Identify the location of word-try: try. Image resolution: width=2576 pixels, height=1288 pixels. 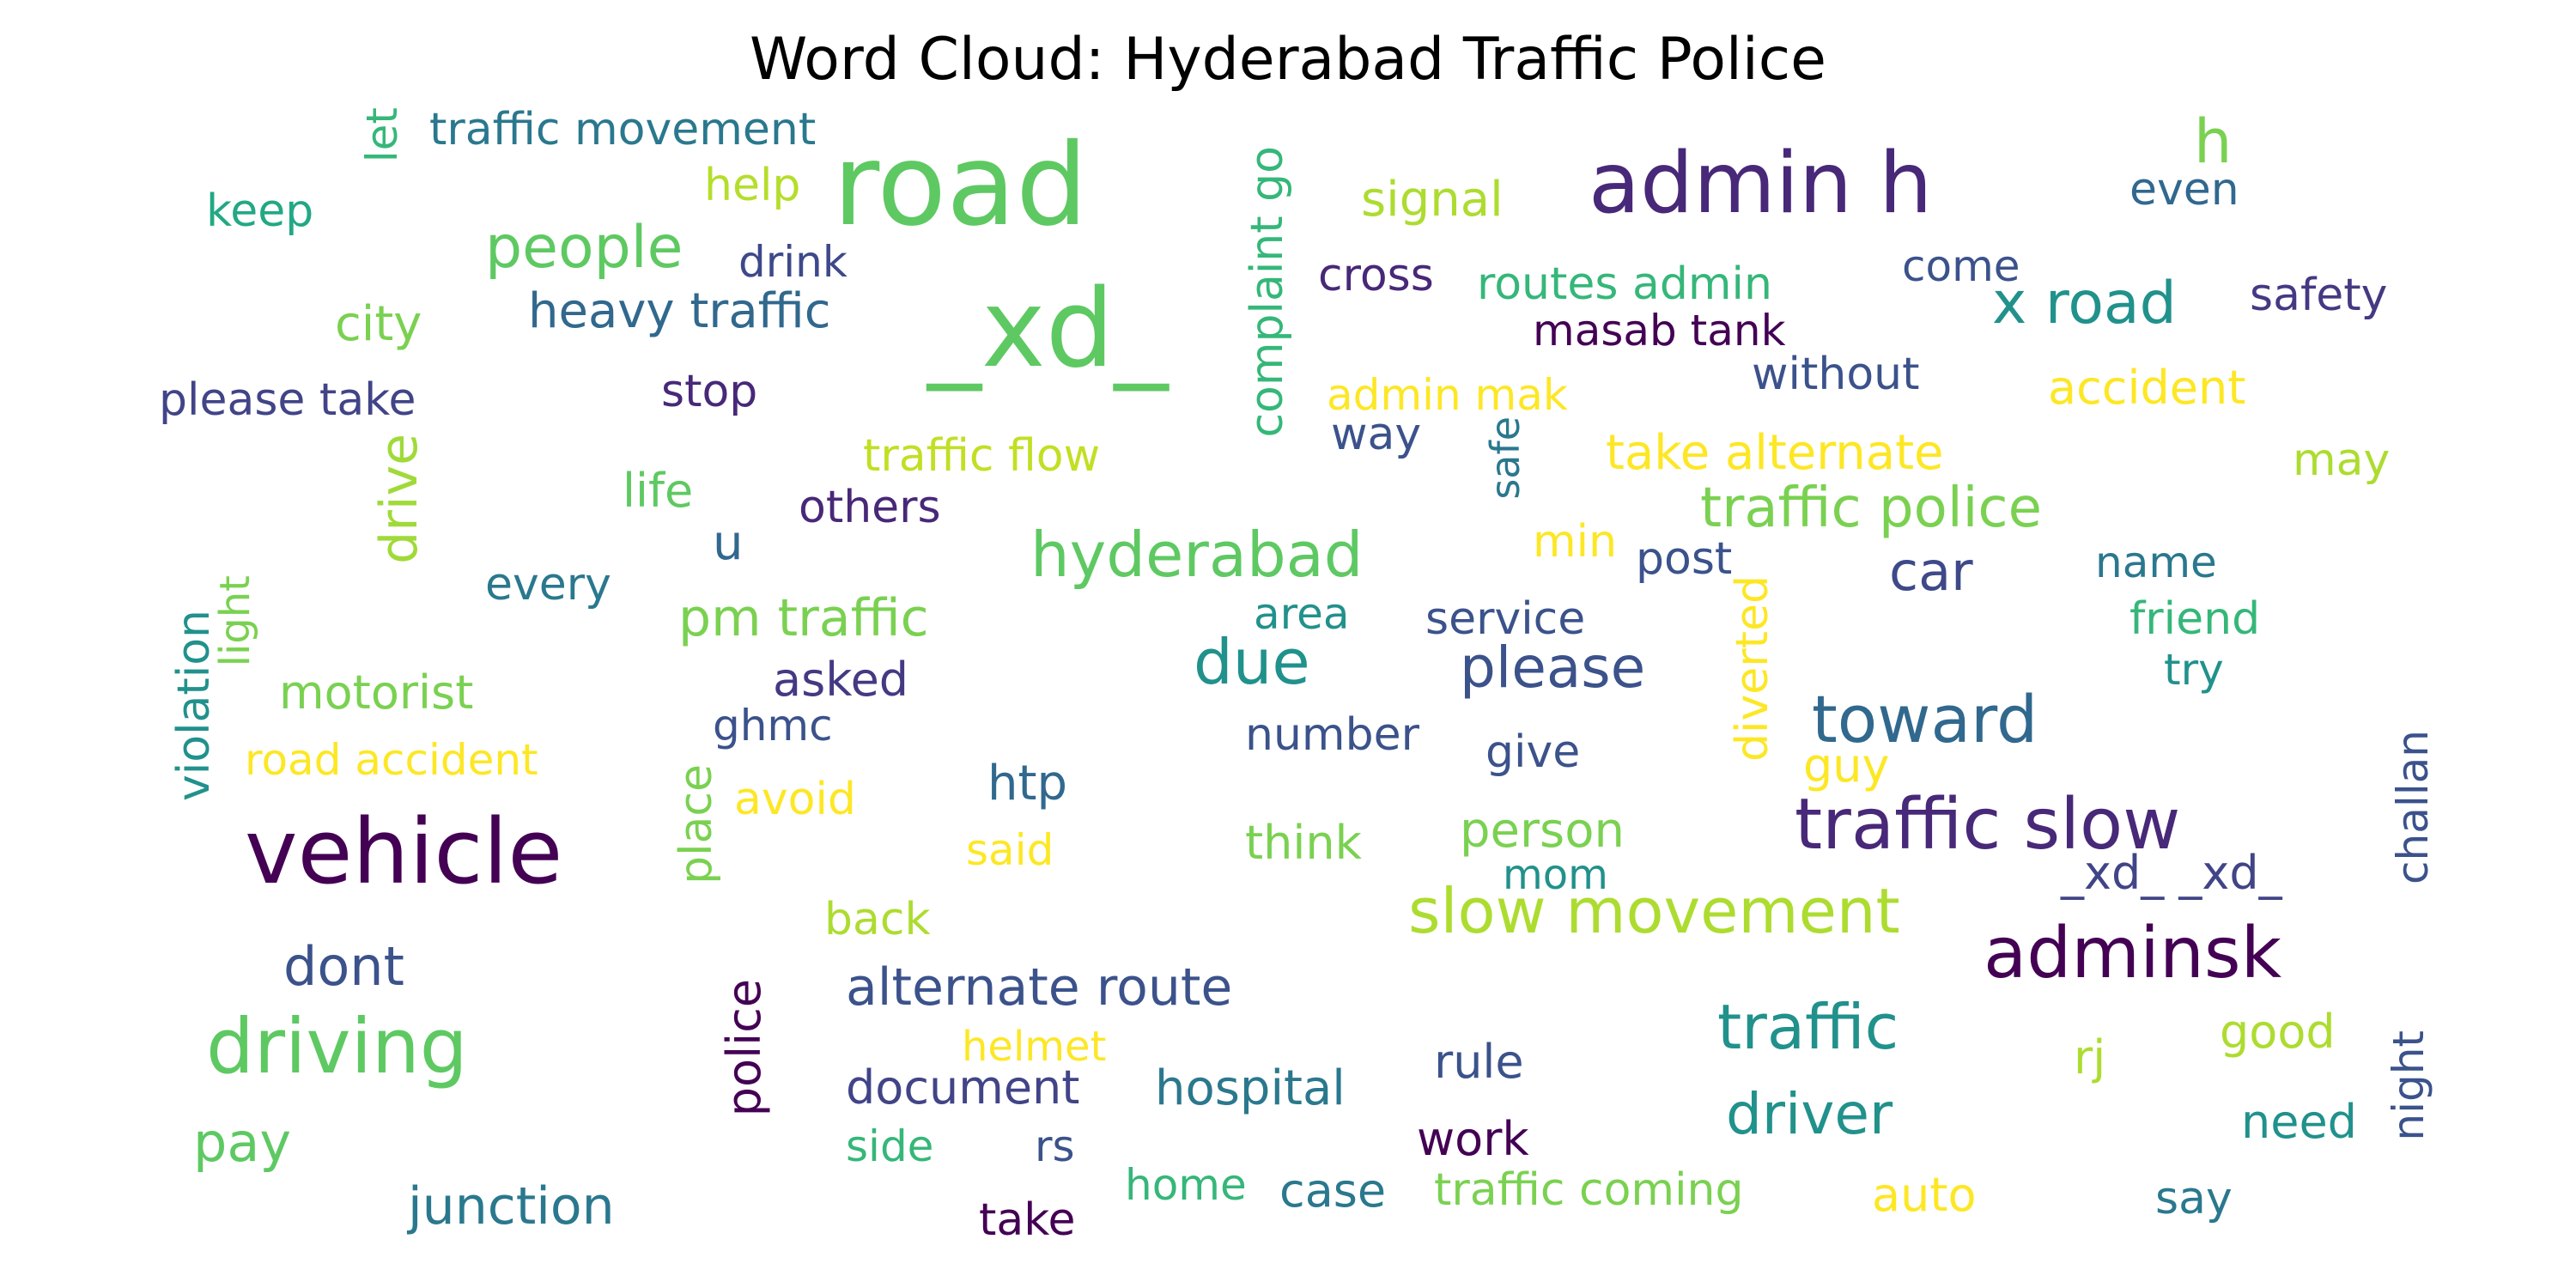
(2194, 670).